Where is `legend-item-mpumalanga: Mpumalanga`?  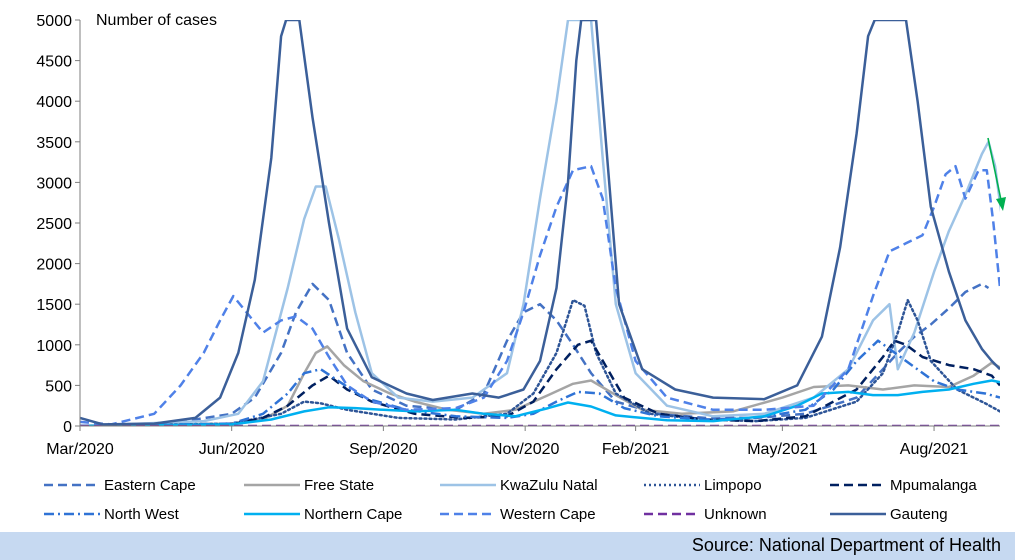
legend-item-mpumalanga: Mpumalanga is located at coordinates (903, 485).